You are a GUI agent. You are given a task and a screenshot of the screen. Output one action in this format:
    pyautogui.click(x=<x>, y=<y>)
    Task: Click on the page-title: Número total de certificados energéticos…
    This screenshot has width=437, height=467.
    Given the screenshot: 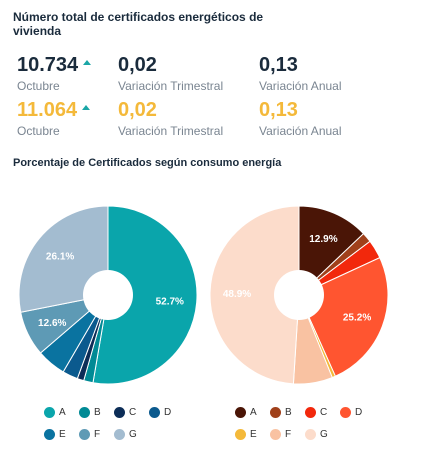 What is the action you would take?
    pyautogui.click(x=138, y=24)
    